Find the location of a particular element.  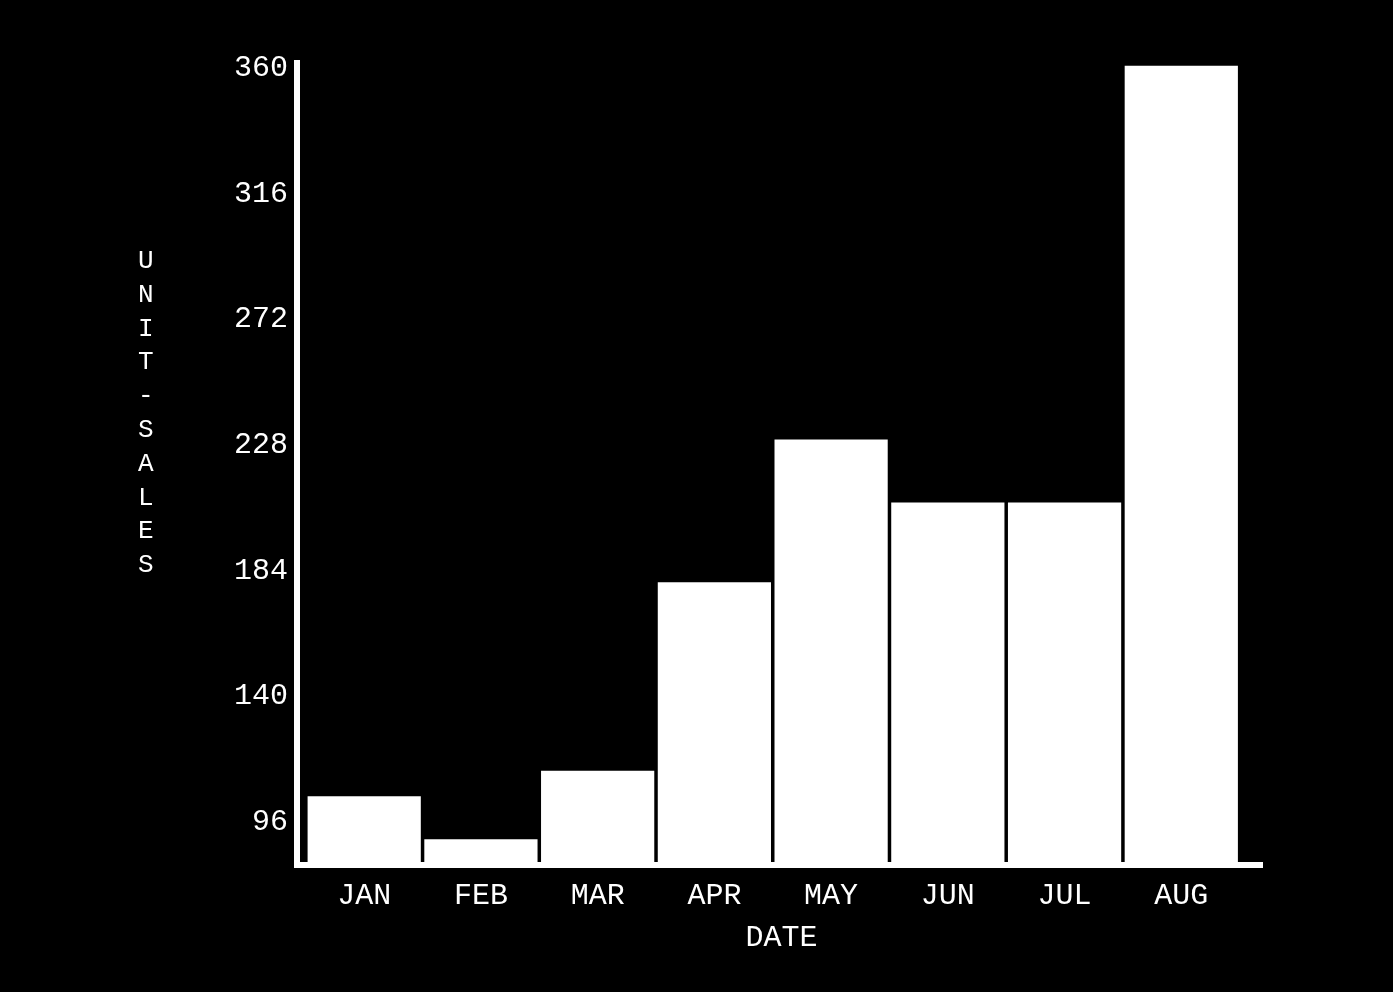

x-tick-label: JUL is located at coordinates (1064, 896).